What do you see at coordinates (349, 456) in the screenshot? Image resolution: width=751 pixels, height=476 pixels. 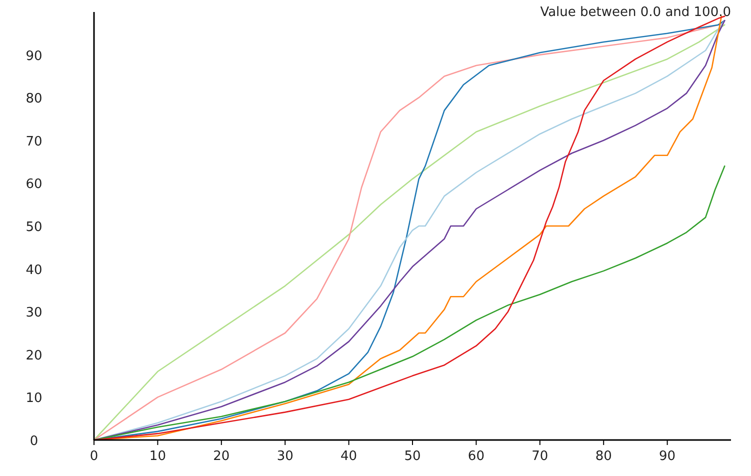 I see `x-tick-label: 40` at bounding box center [349, 456].